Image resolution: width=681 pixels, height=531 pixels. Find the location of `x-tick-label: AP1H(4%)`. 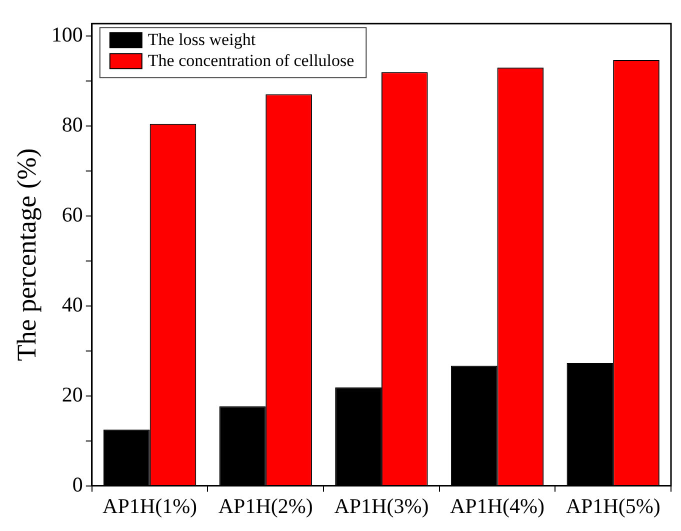

x-tick-label: AP1H(4%) is located at coordinates (497, 506).